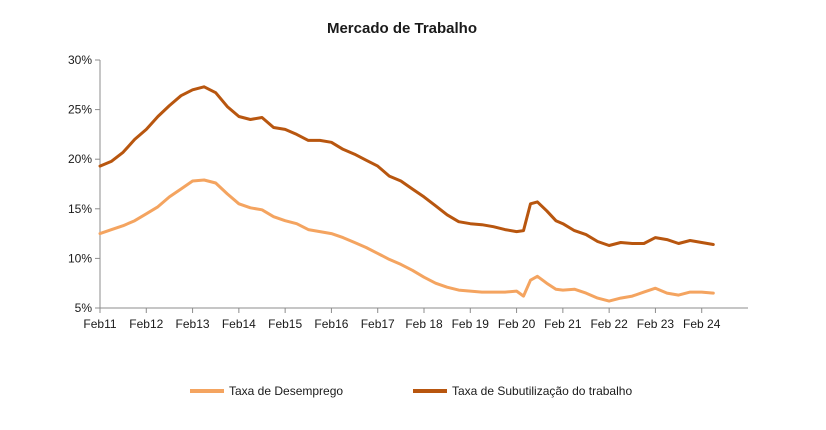 The image size is (826, 430). What do you see at coordinates (99, 324) in the screenshot?
I see `x-tick-label: Feb11` at bounding box center [99, 324].